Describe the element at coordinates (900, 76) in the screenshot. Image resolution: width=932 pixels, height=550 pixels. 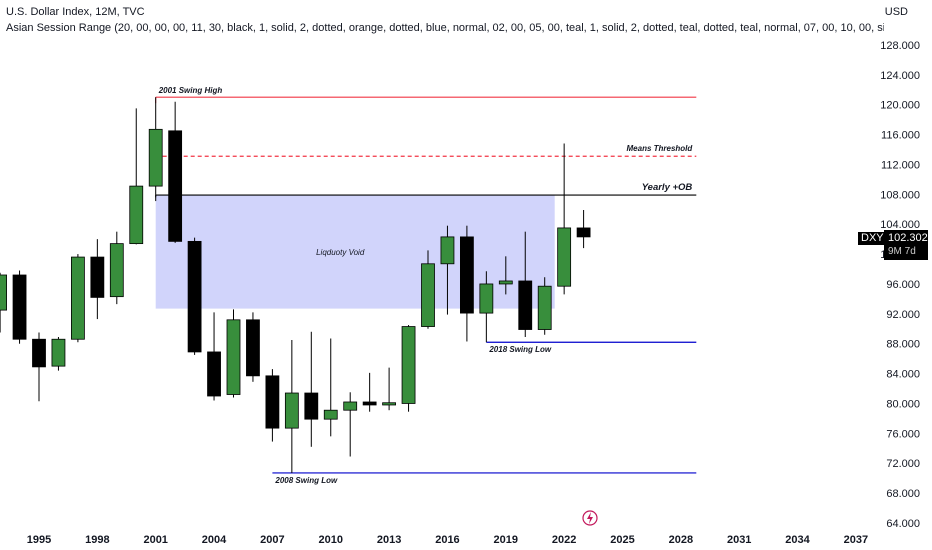
I see `y-tick-label: 124.000` at that location.